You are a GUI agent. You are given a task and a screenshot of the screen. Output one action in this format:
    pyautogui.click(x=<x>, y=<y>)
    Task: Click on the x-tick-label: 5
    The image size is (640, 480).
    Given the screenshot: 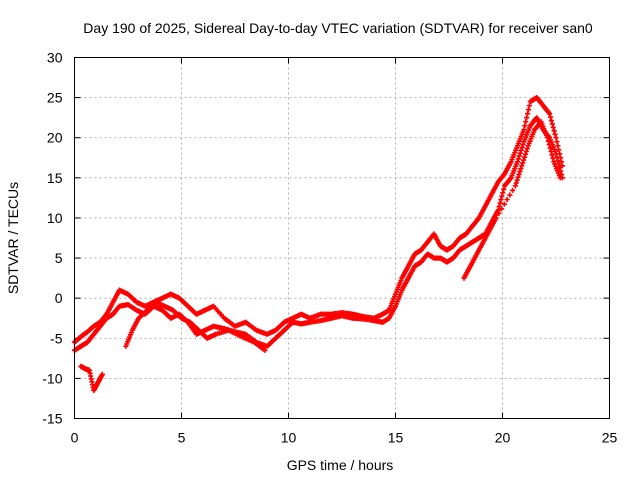 What is the action you would take?
    pyautogui.click(x=182, y=438)
    